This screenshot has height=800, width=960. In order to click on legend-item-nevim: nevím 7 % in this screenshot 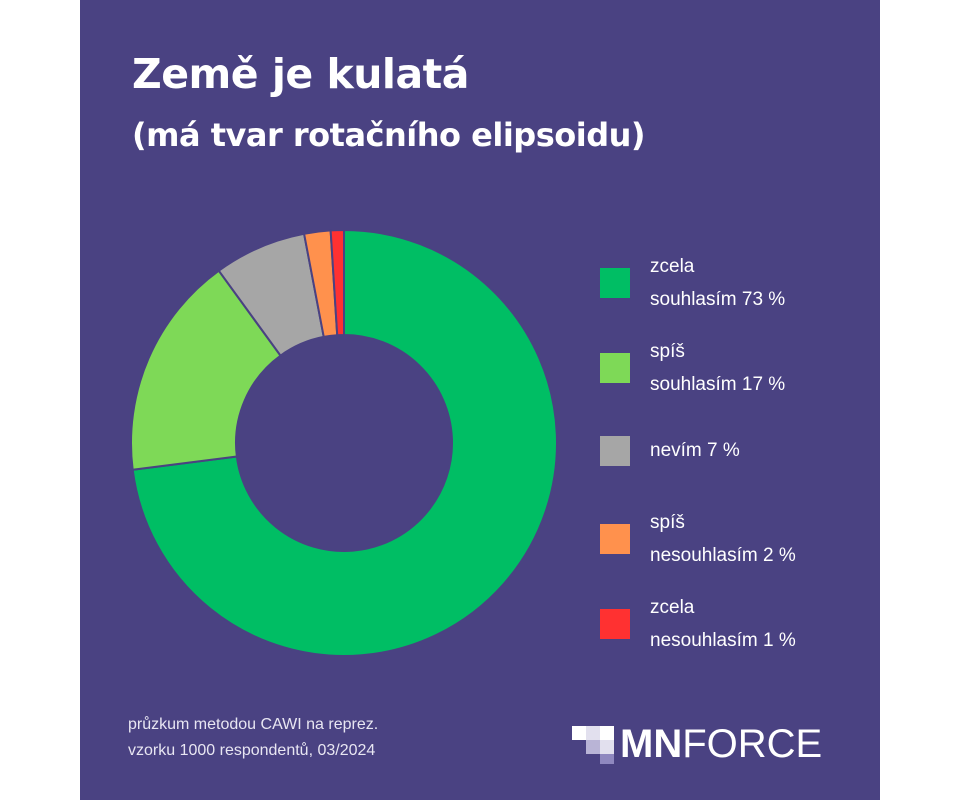, I will do `click(725, 450)`.